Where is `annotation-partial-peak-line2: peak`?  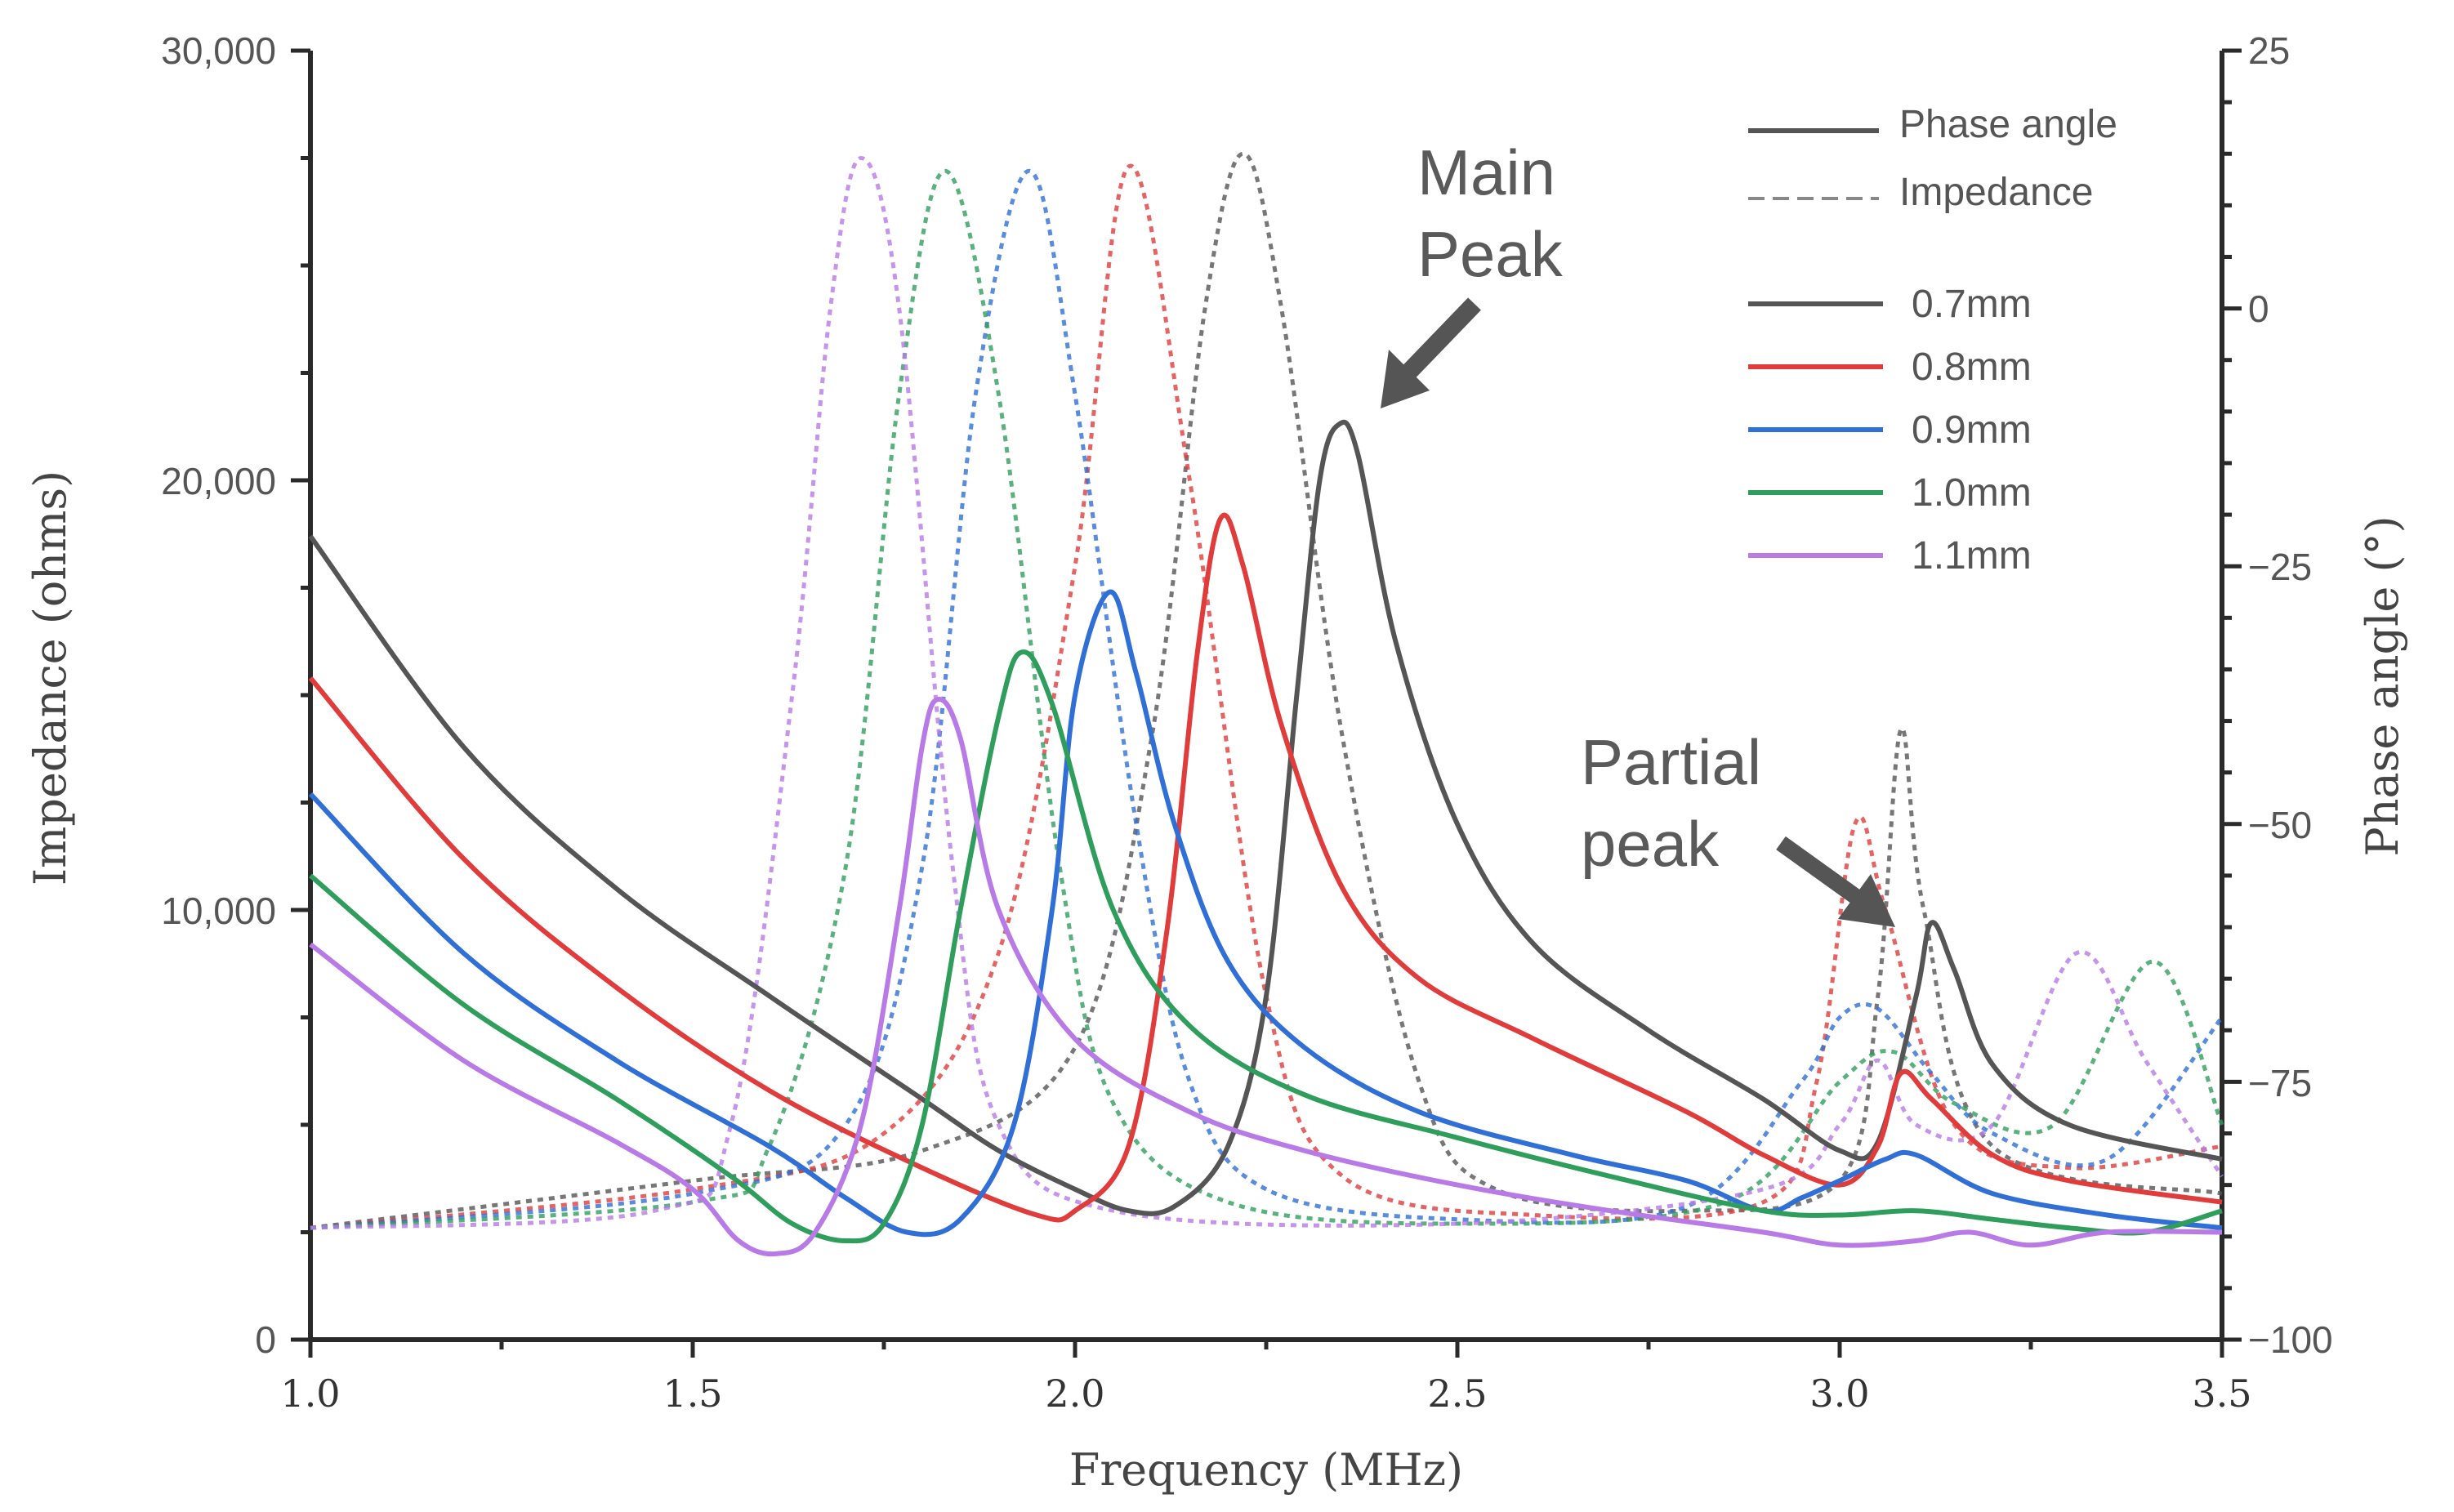
annotation-partial-peak-line2: peak is located at coordinates (1650, 844).